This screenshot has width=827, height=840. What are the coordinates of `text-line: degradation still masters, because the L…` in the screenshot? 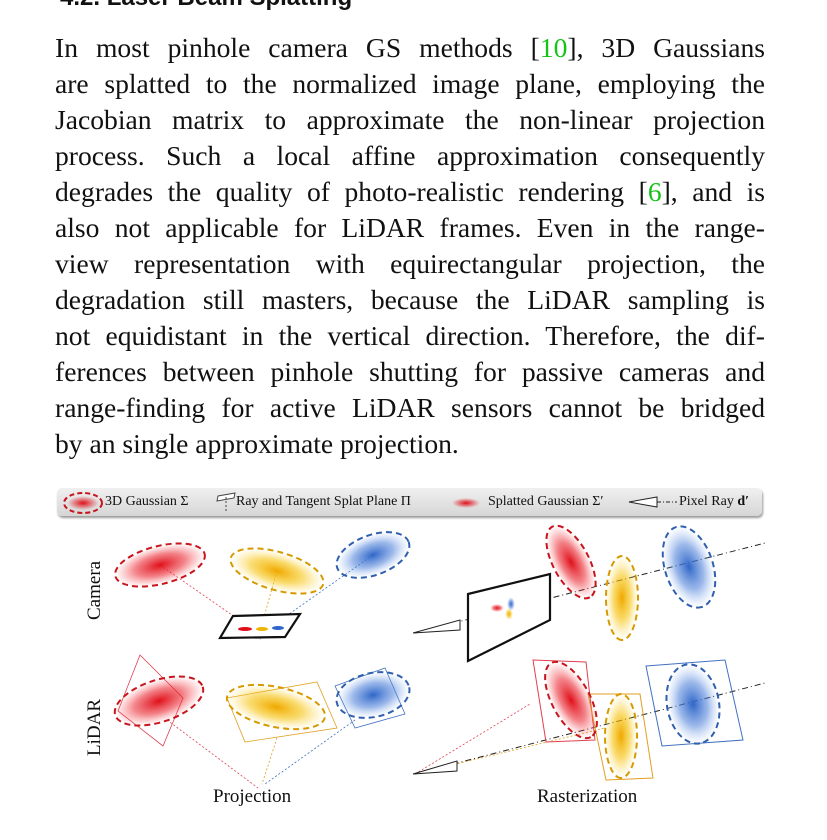 It's located at (410, 299).